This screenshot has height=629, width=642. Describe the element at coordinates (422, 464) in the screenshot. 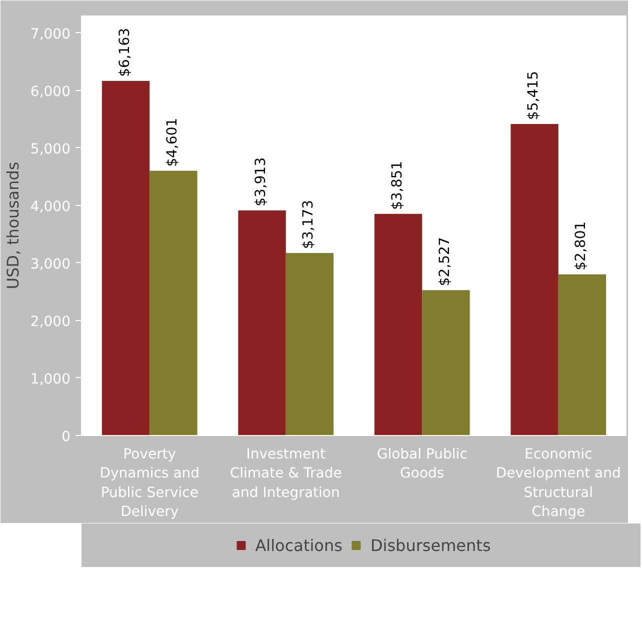

I see `x-tick-label: Global Public Goods` at that location.